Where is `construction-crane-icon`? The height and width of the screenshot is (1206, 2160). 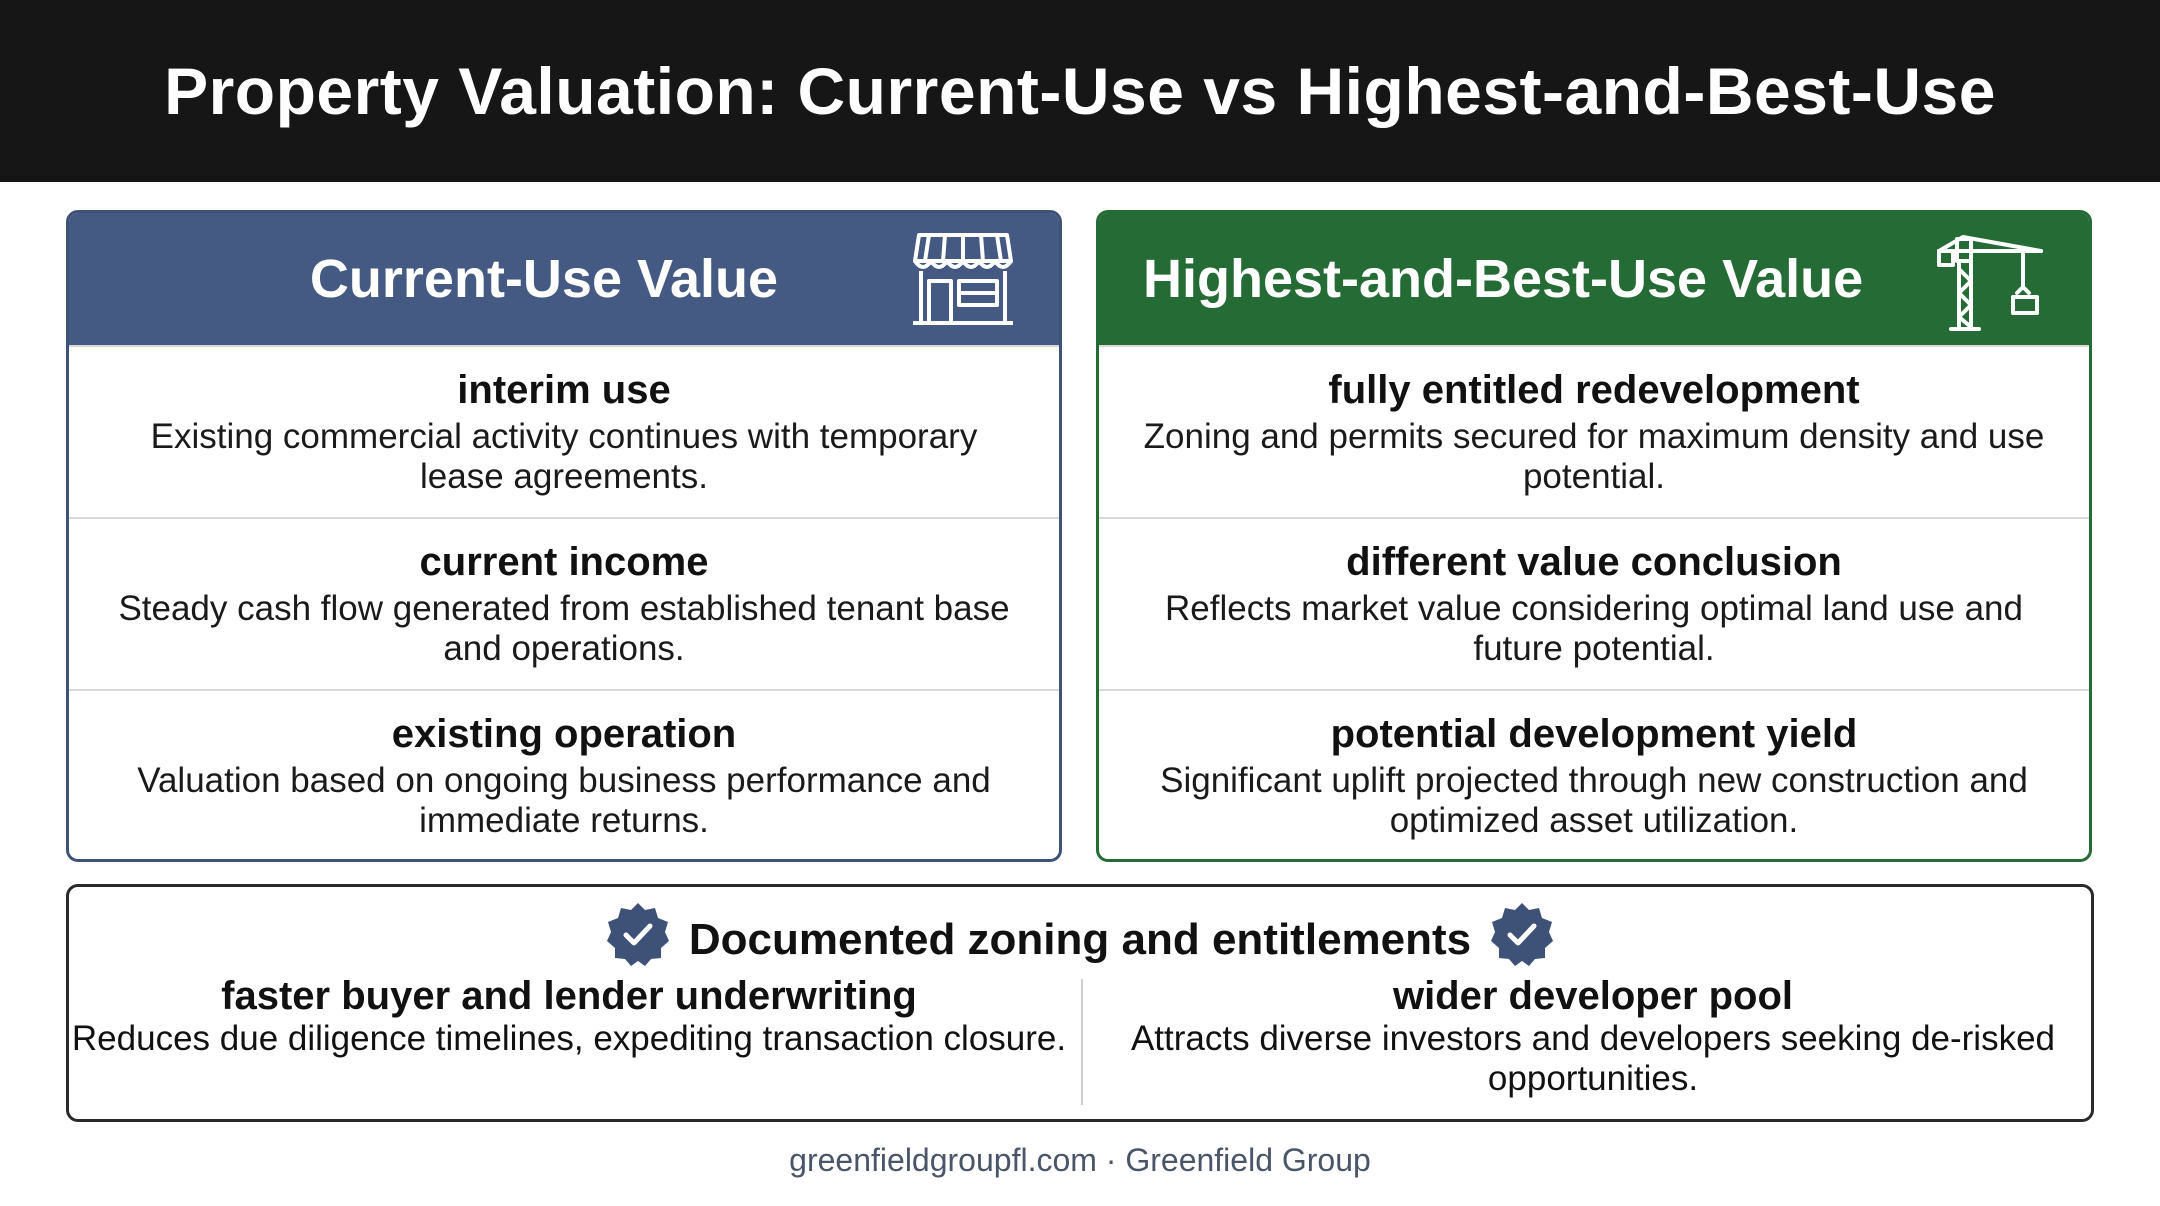
construction-crane-icon is located at coordinates (1989, 289).